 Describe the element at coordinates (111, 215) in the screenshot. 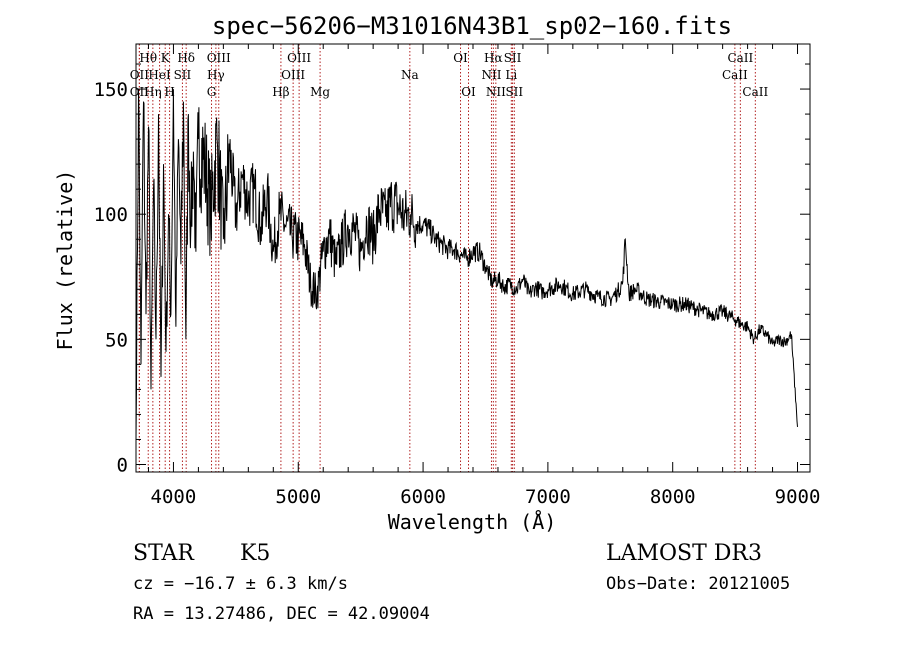

I see `y-tick-label: 100` at that location.